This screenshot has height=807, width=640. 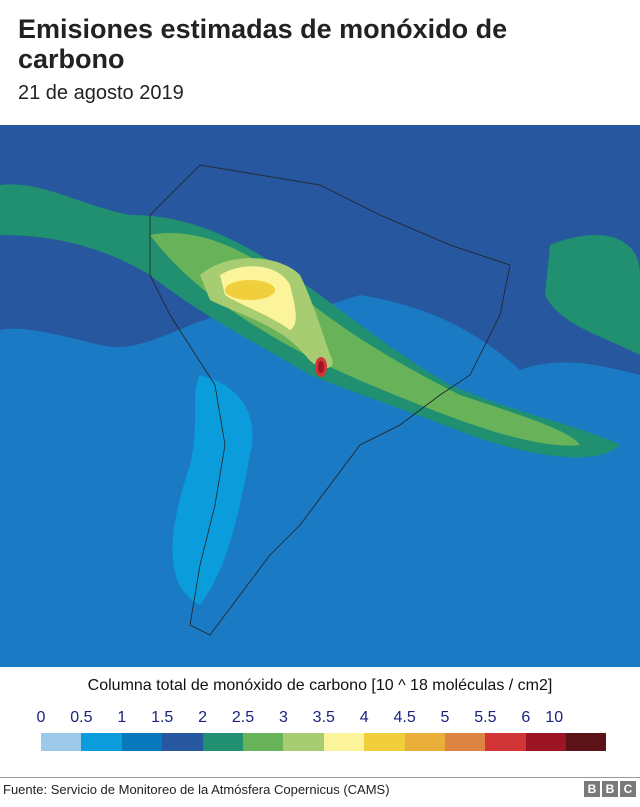 I want to click on legend-tick-label: 1, so click(x=122, y=717).